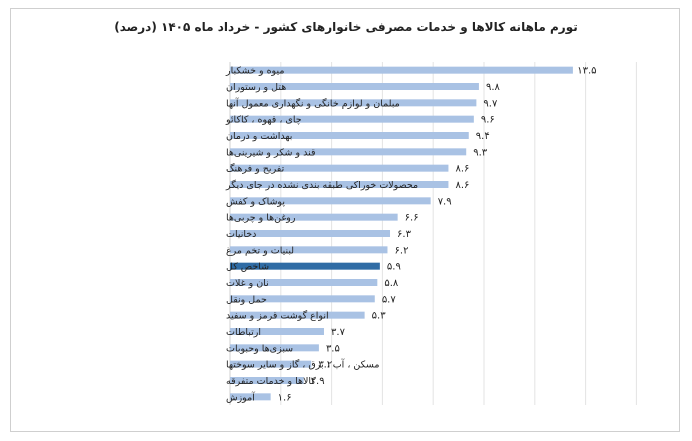  I want to click on data-label: ۶.۲, so click(402, 250).